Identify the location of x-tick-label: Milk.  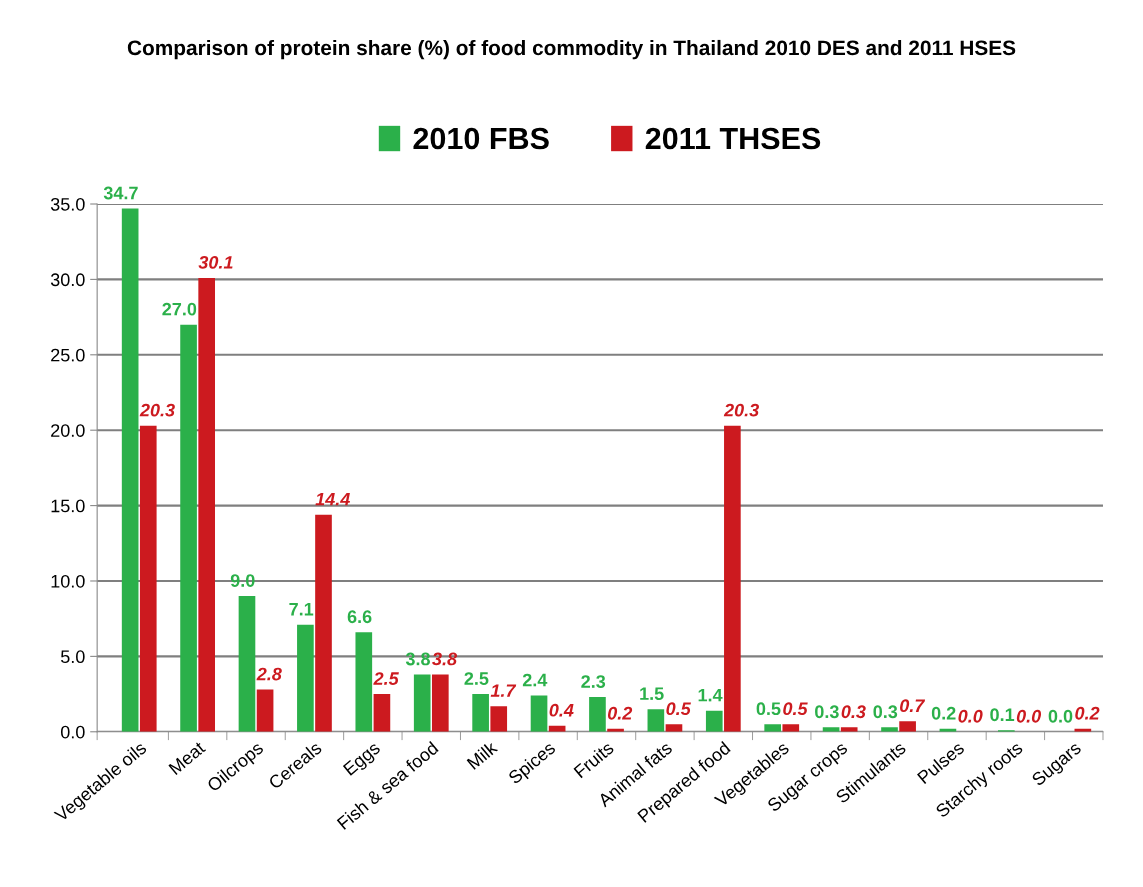
(482, 755).